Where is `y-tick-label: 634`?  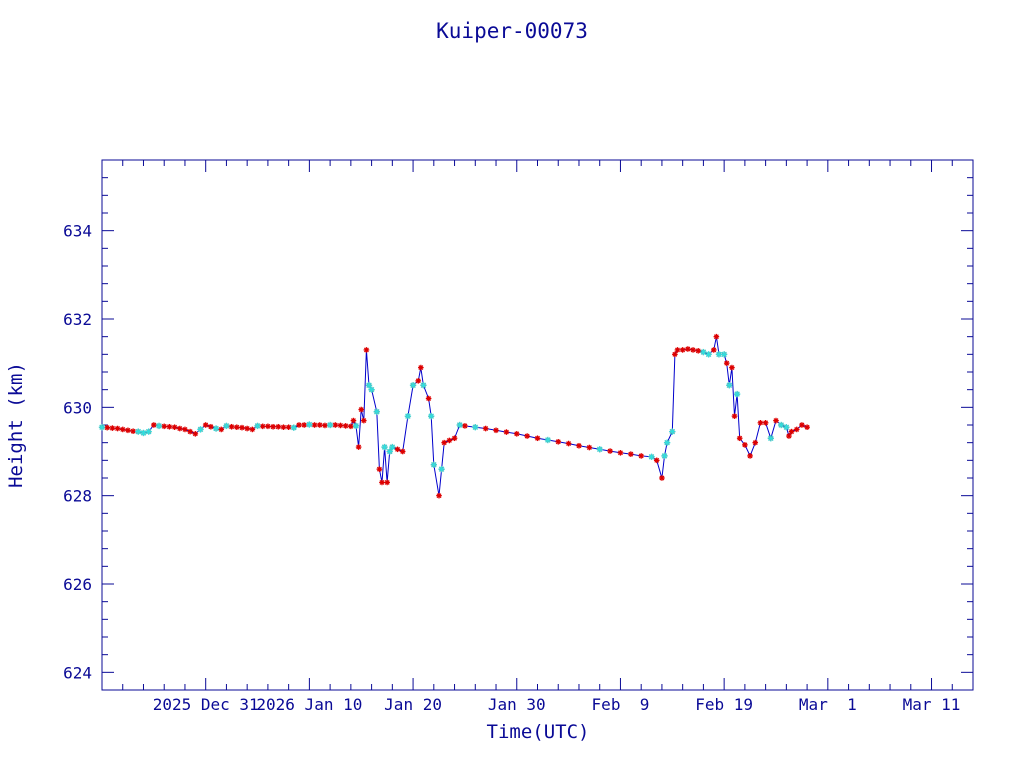
y-tick-label: 634 is located at coordinates (77, 231).